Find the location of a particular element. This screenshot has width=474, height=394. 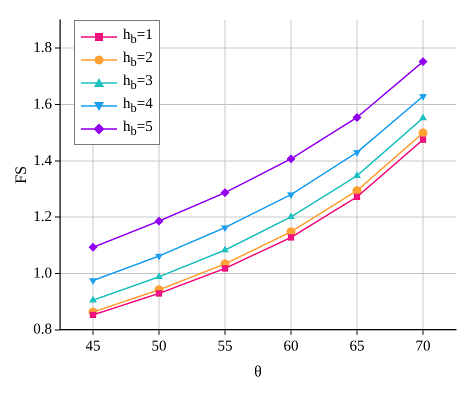

y-axis-title: FS is located at coordinates (21, 175).